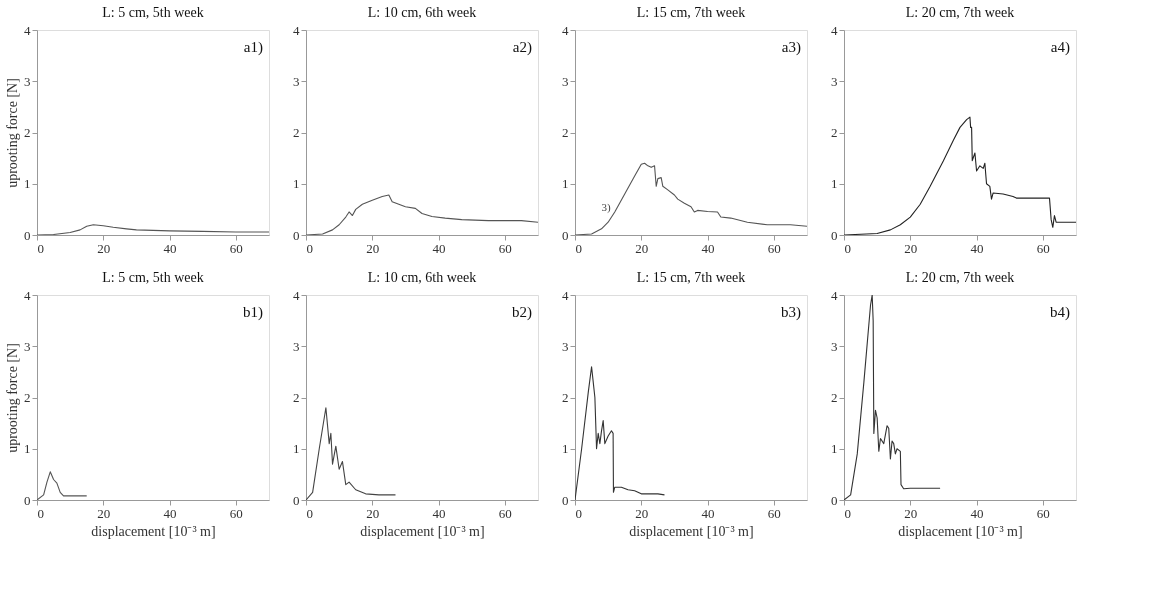 This screenshot has height=607, width=1173. I want to click on annotation: a3), so click(791, 47).